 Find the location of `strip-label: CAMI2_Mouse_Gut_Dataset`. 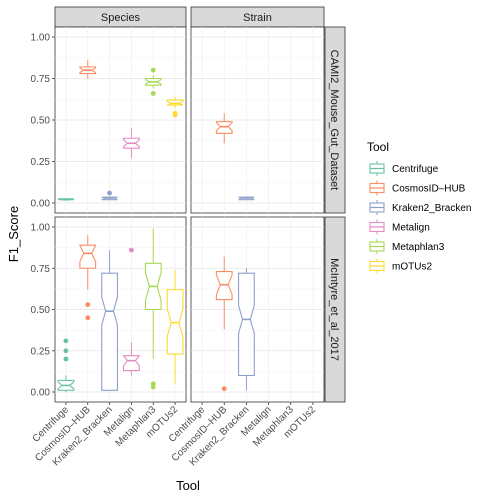

strip-label: CAMI2_Mouse_Gut_Dataset is located at coordinates (334, 120).